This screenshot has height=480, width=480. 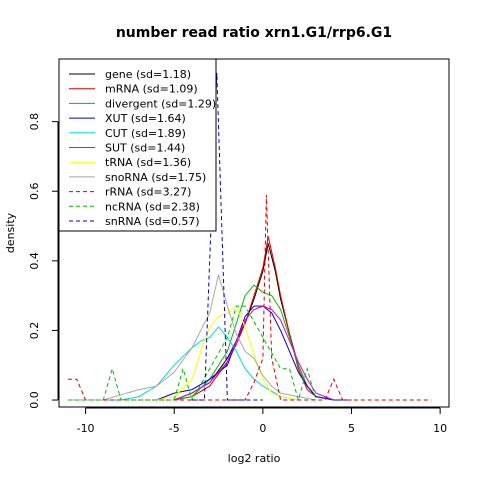 I want to click on x-axis: -10 -5 0 5 10, so click(x=262, y=421).